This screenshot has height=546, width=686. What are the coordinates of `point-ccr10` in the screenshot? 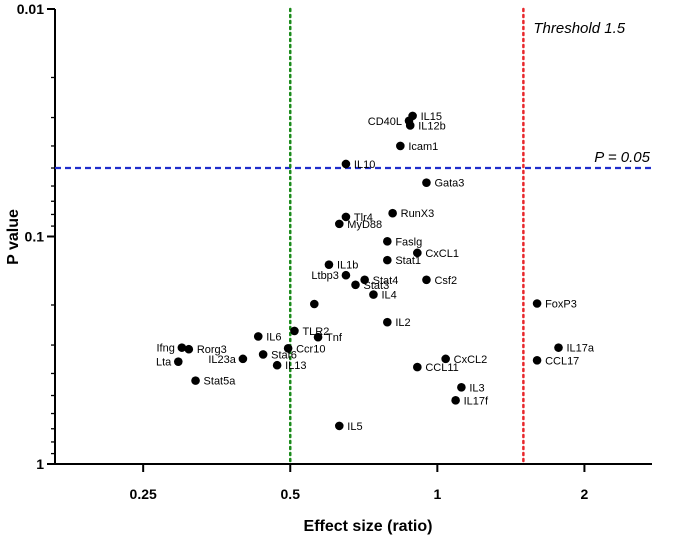 It's located at (288, 348).